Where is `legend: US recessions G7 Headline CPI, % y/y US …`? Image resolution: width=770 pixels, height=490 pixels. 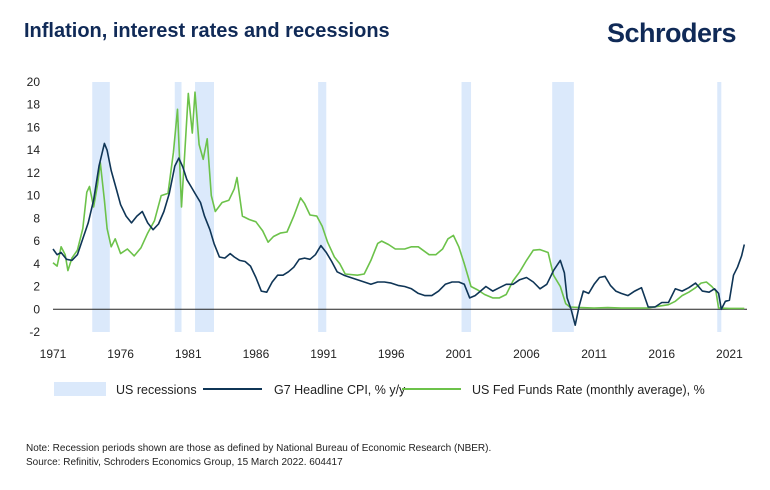 legend: US recessions G7 Headline CPI, % y/y US … is located at coordinates (379, 389).